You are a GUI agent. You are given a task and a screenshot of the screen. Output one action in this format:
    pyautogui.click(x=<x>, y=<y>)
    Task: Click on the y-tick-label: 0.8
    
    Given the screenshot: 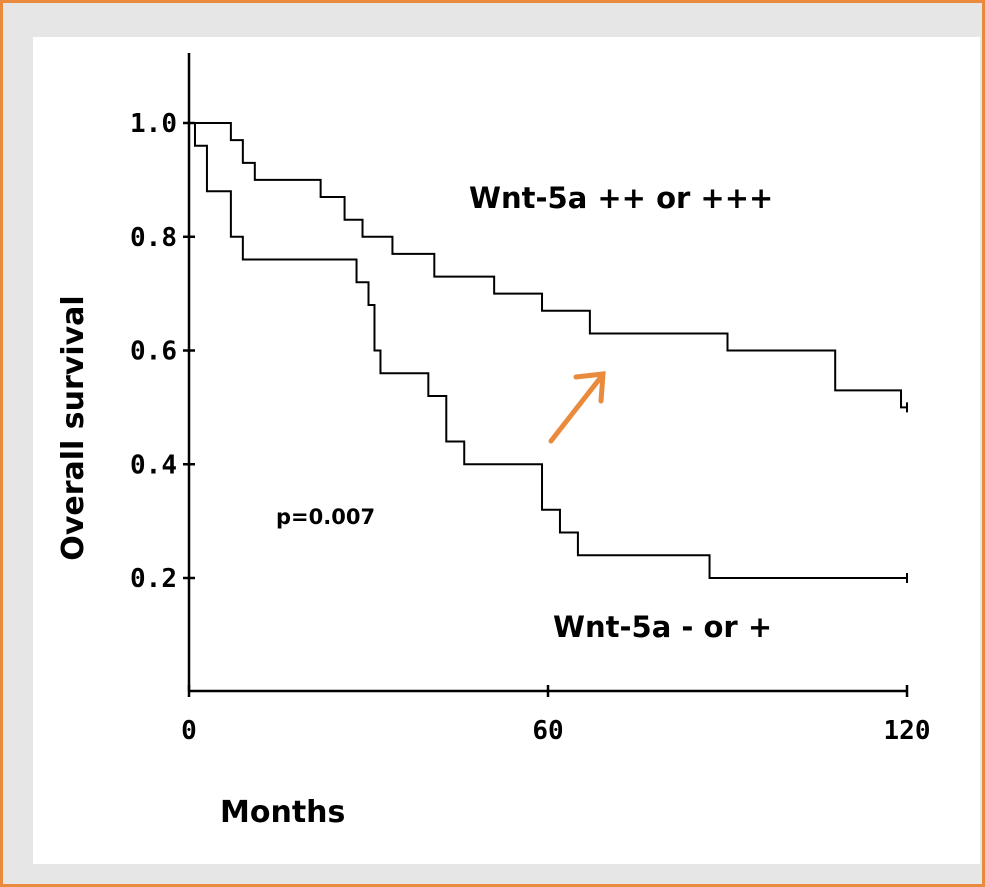 What is the action you would take?
    pyautogui.click(x=153, y=238)
    